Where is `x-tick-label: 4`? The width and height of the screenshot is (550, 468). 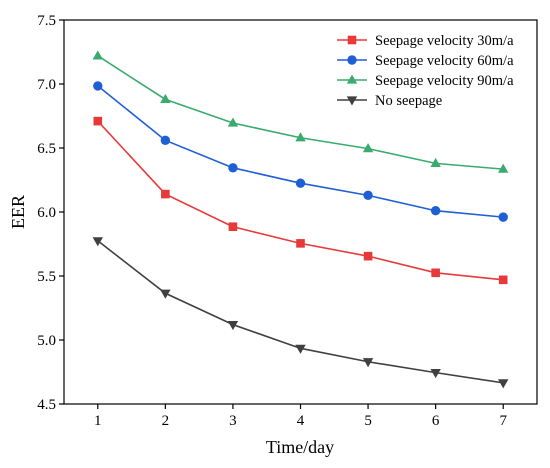
x-tick-label: 4 is located at coordinates (301, 421).